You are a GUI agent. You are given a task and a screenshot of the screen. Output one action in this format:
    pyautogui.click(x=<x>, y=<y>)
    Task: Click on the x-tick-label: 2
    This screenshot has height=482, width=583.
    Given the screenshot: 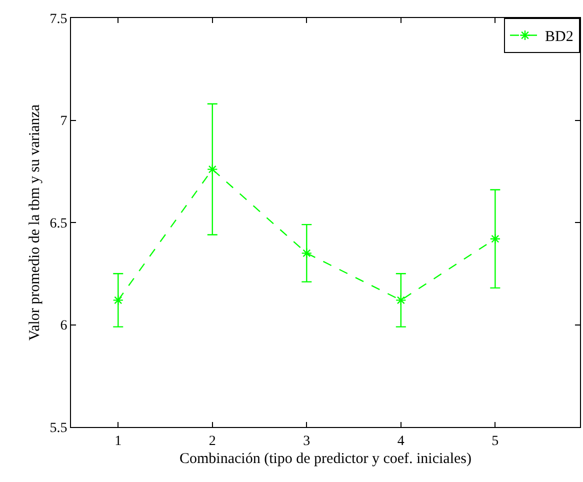 What is the action you would take?
    pyautogui.click(x=212, y=441)
    